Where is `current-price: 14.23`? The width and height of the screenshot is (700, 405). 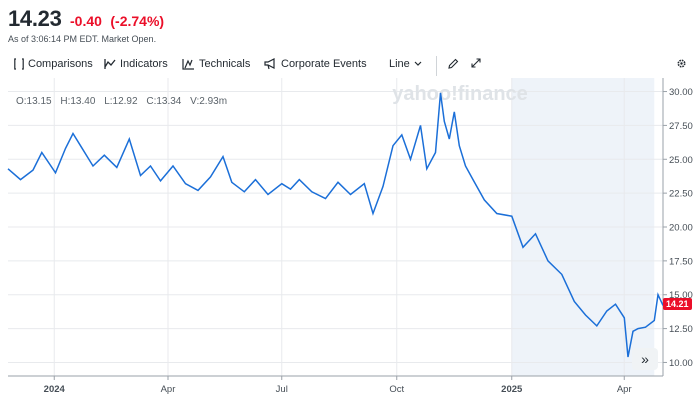 current-price: 14.23 is located at coordinates (35, 18).